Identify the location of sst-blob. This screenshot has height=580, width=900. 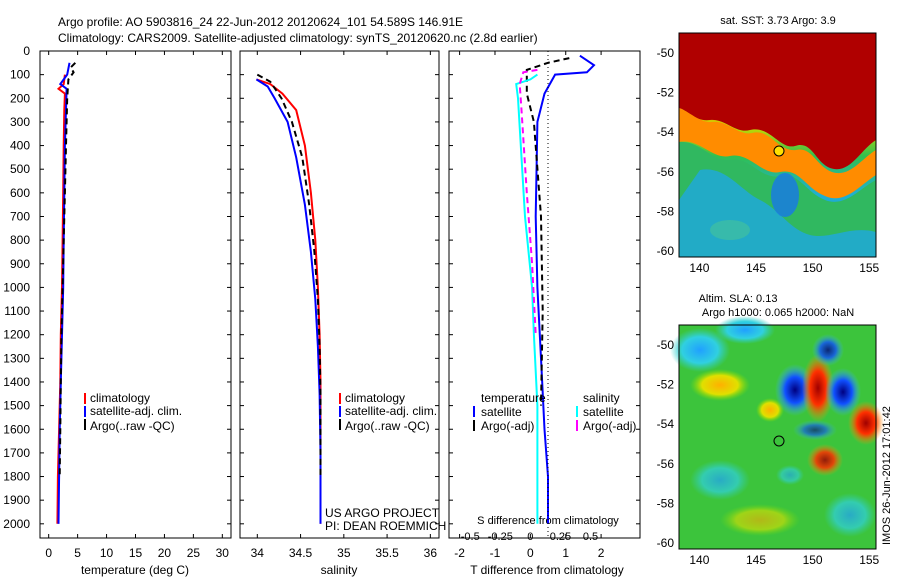
(730, 230).